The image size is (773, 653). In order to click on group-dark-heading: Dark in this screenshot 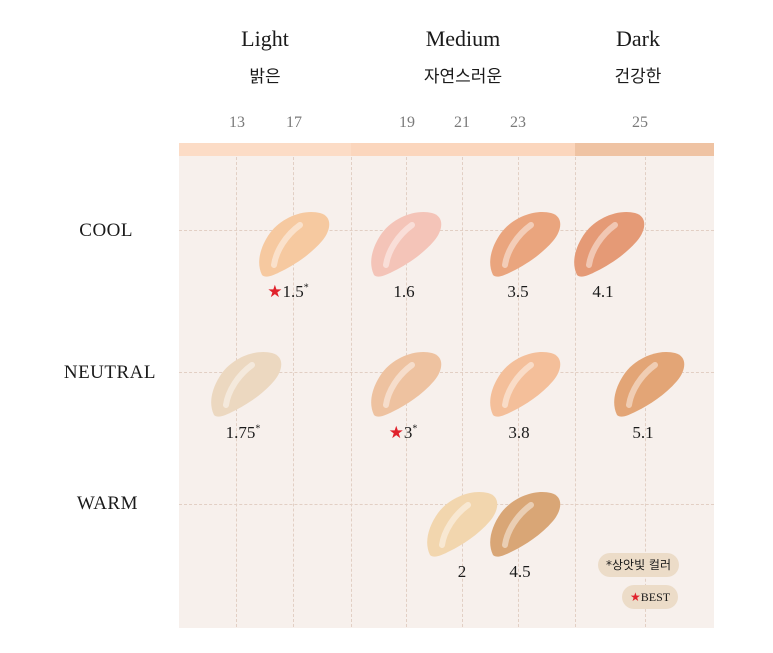, I will do `click(638, 38)`.